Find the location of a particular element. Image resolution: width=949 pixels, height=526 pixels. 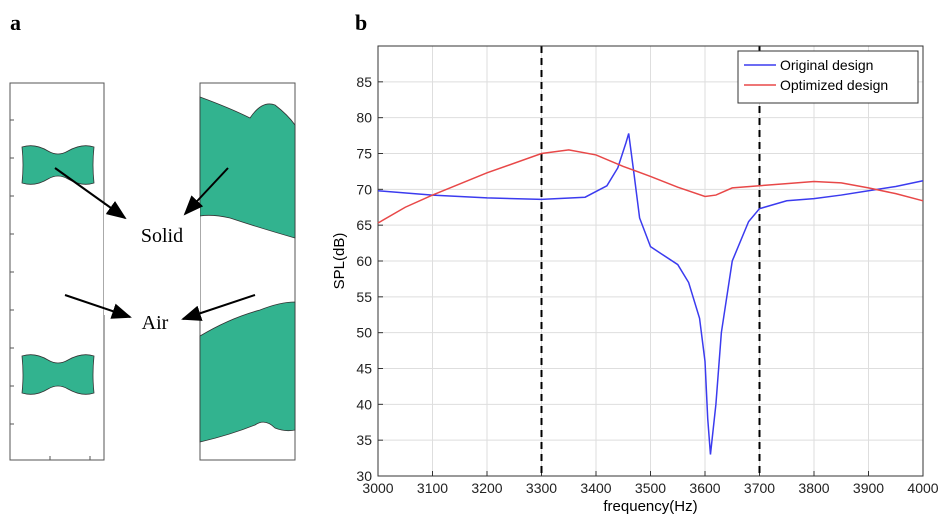

y-tick-label: 75 is located at coordinates (364, 154).